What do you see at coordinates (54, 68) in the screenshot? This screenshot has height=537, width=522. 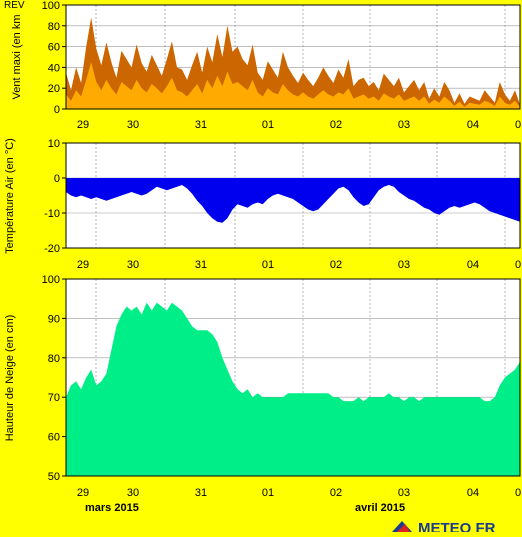 I see `y-tick-label: 40` at bounding box center [54, 68].